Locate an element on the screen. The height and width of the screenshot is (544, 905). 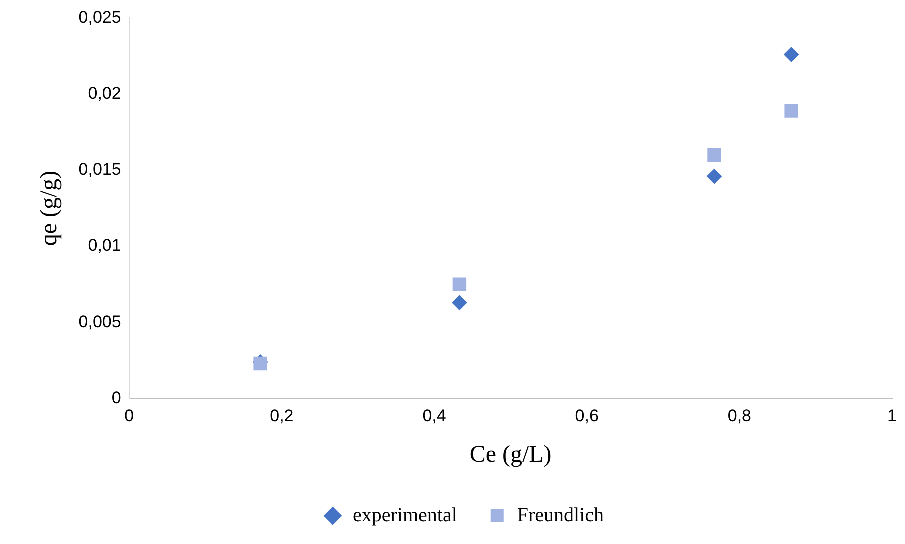
x-tick-label: 1 is located at coordinates (893, 416).